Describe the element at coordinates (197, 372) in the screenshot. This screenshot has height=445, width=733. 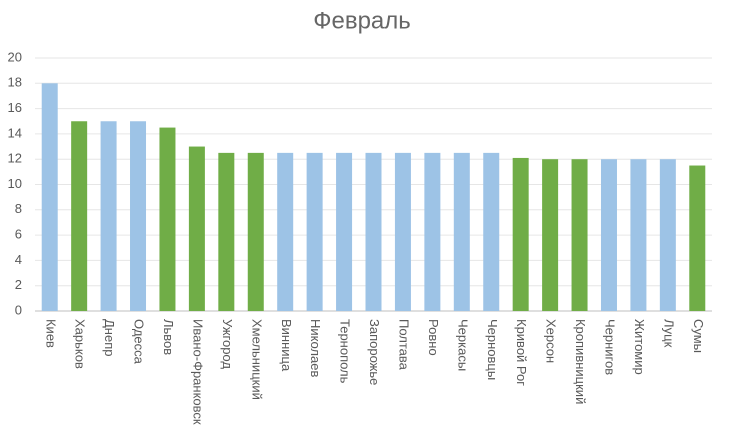
I see `x-tick-label: Ивано-Франковск` at that location.